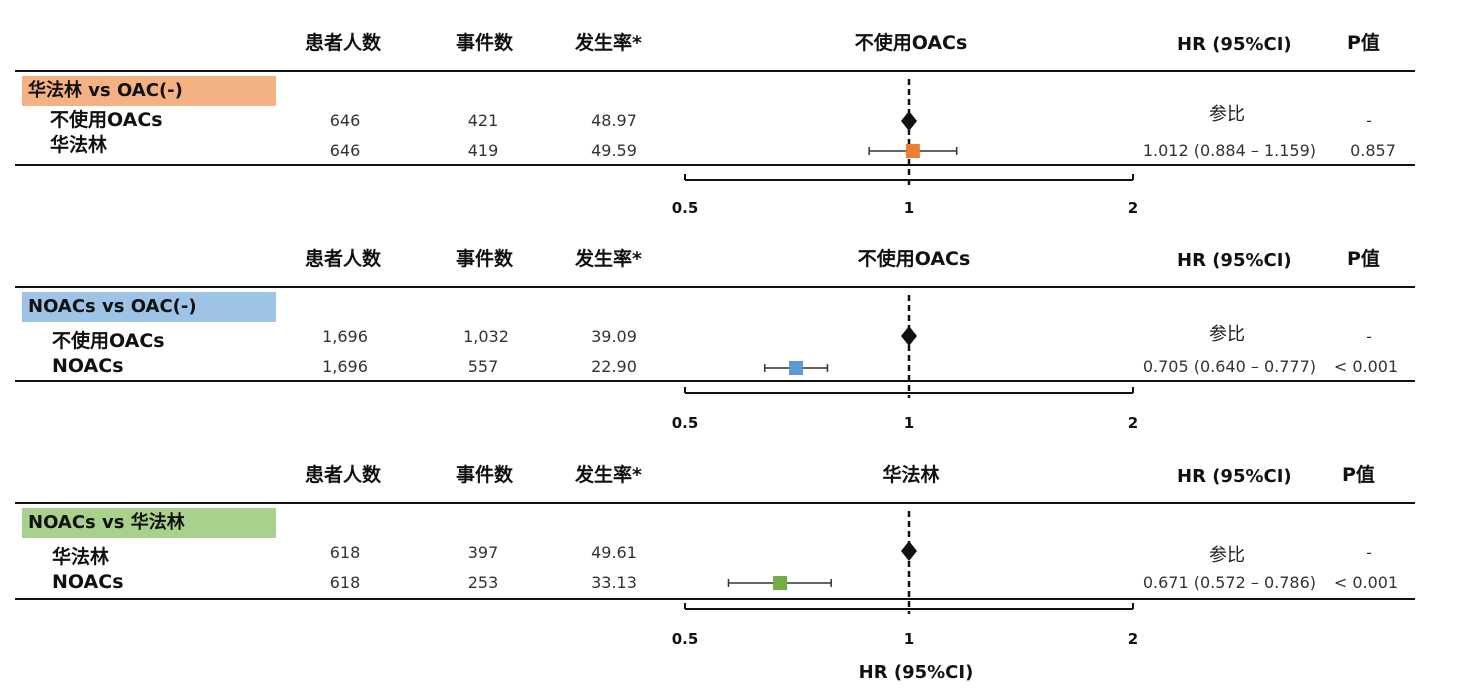  What do you see at coordinates (614, 582) in the screenshot?
I see `cell-rate: 33.13` at bounding box center [614, 582].